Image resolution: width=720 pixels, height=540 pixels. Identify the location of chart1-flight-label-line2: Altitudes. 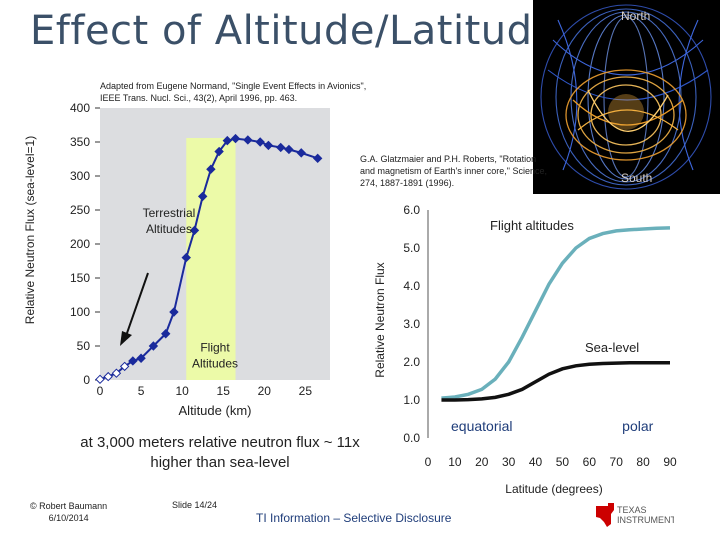
(215, 363).